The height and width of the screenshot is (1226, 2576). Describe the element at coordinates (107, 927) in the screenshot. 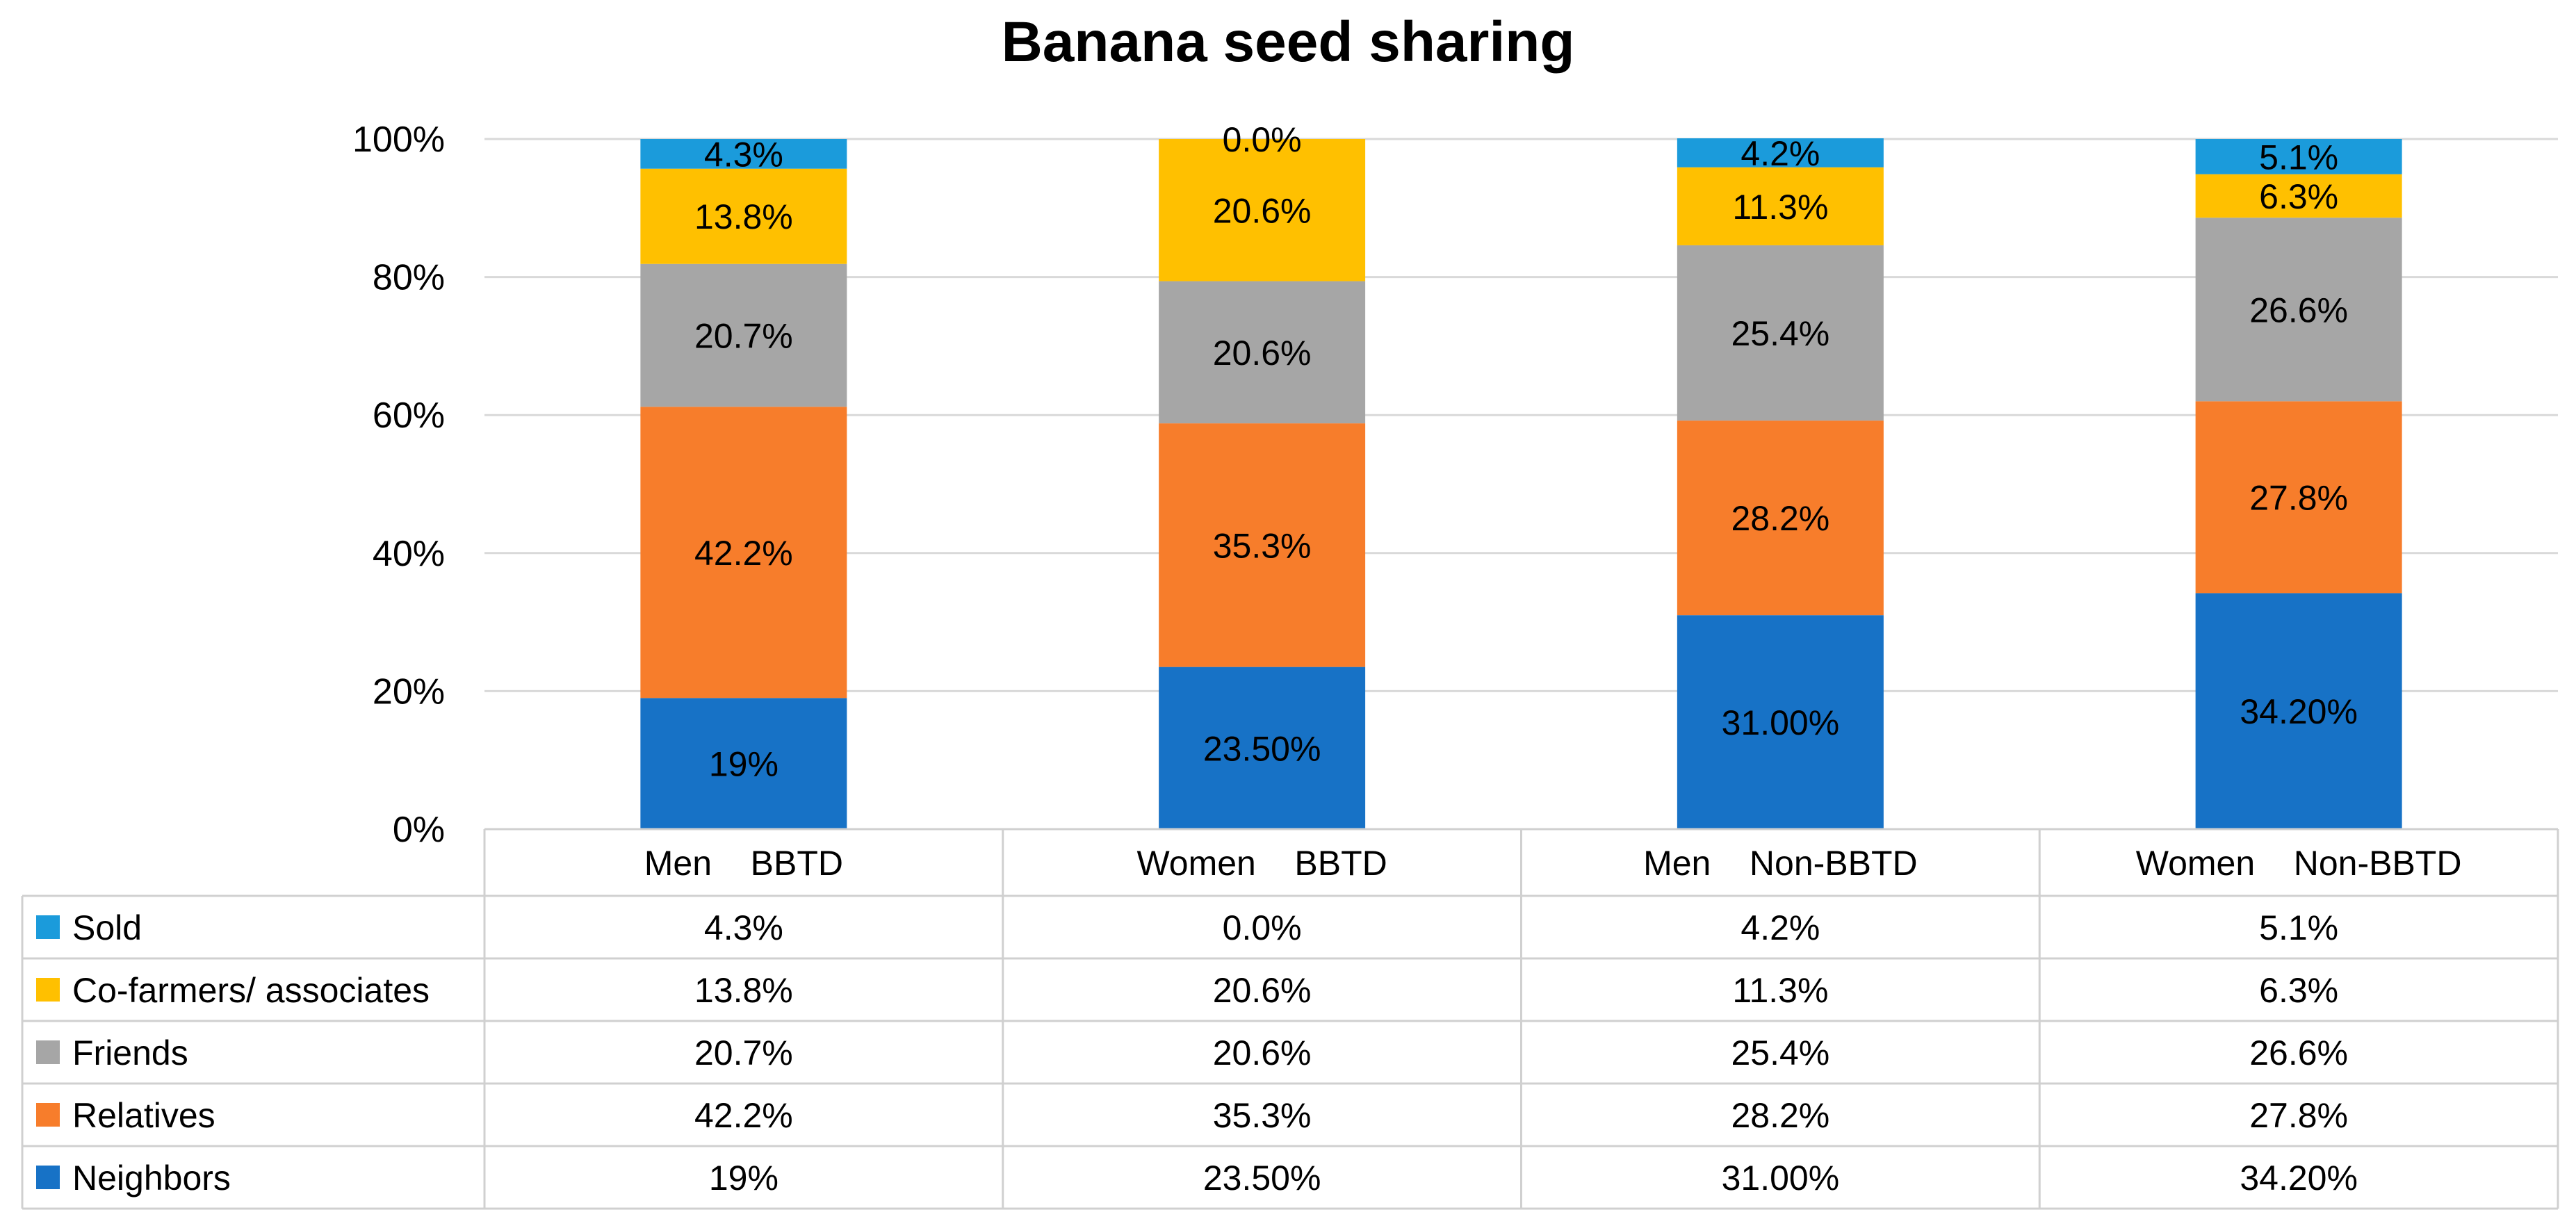

I see `legend-label: Sold` at that location.